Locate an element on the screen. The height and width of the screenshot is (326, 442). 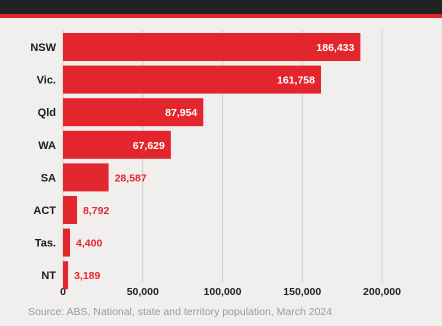
value-label: 67,629 is located at coordinates (149, 146).